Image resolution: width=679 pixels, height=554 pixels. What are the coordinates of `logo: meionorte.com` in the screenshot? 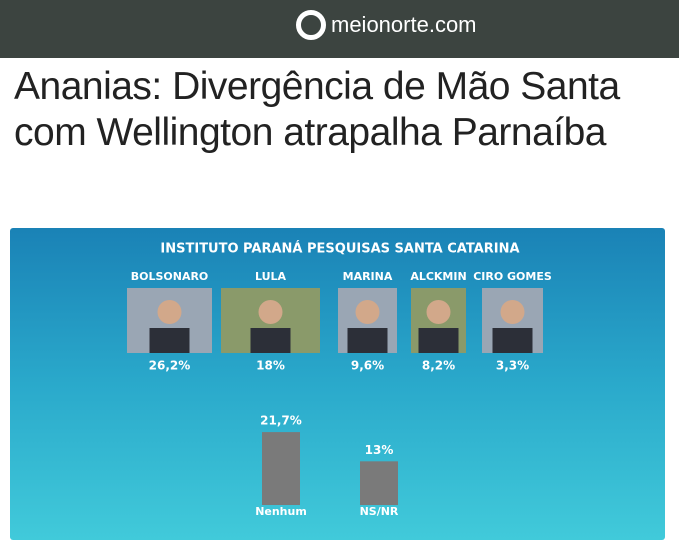 It's located at (386, 25).